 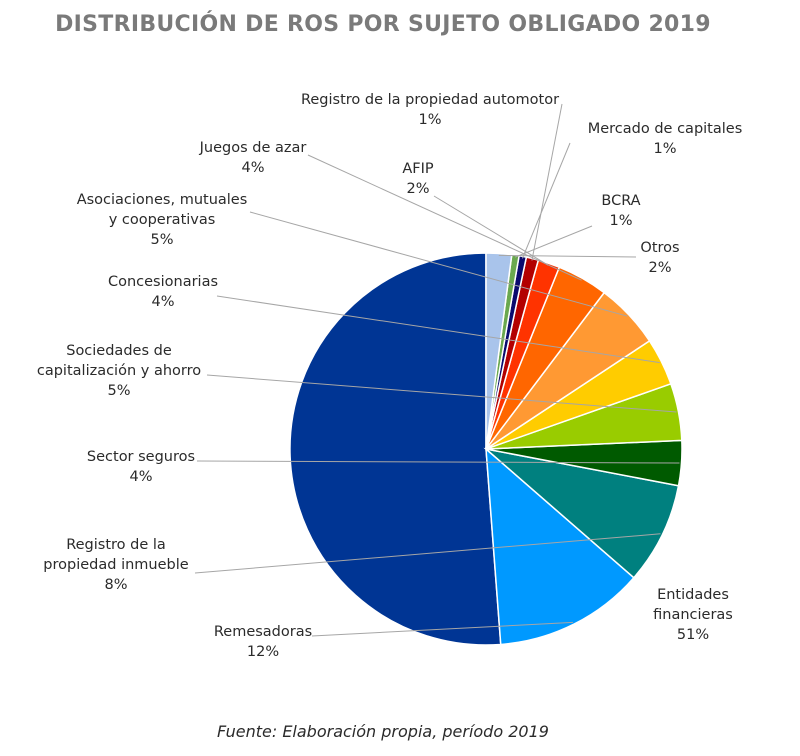 I want to click on slice-category-label: Concesionarias, so click(x=163, y=282).